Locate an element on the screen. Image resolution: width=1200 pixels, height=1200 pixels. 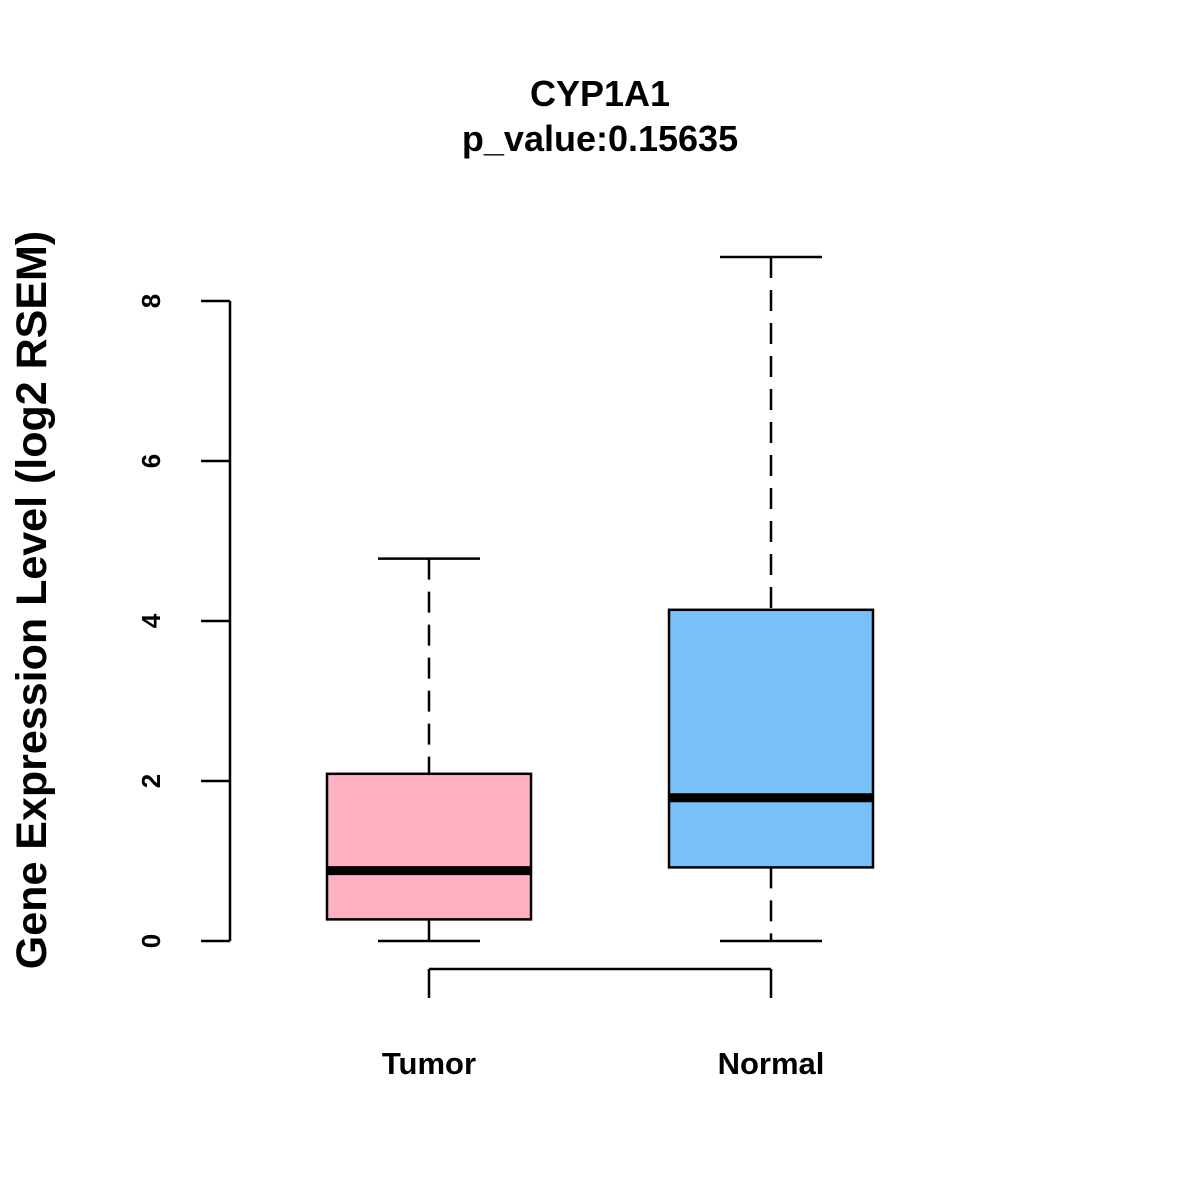
y-tick-label: 6 is located at coordinates (151, 461).